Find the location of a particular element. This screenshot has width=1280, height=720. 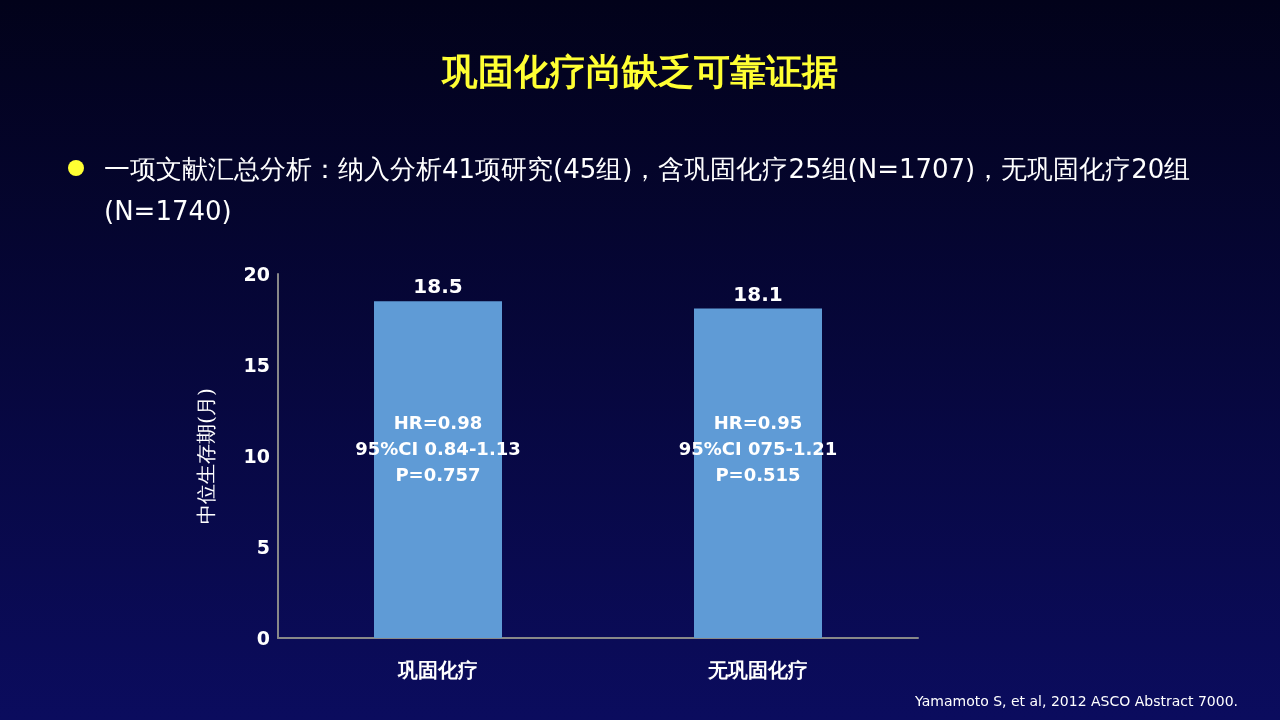

y-tick-label: 15 is located at coordinates (256, 365).